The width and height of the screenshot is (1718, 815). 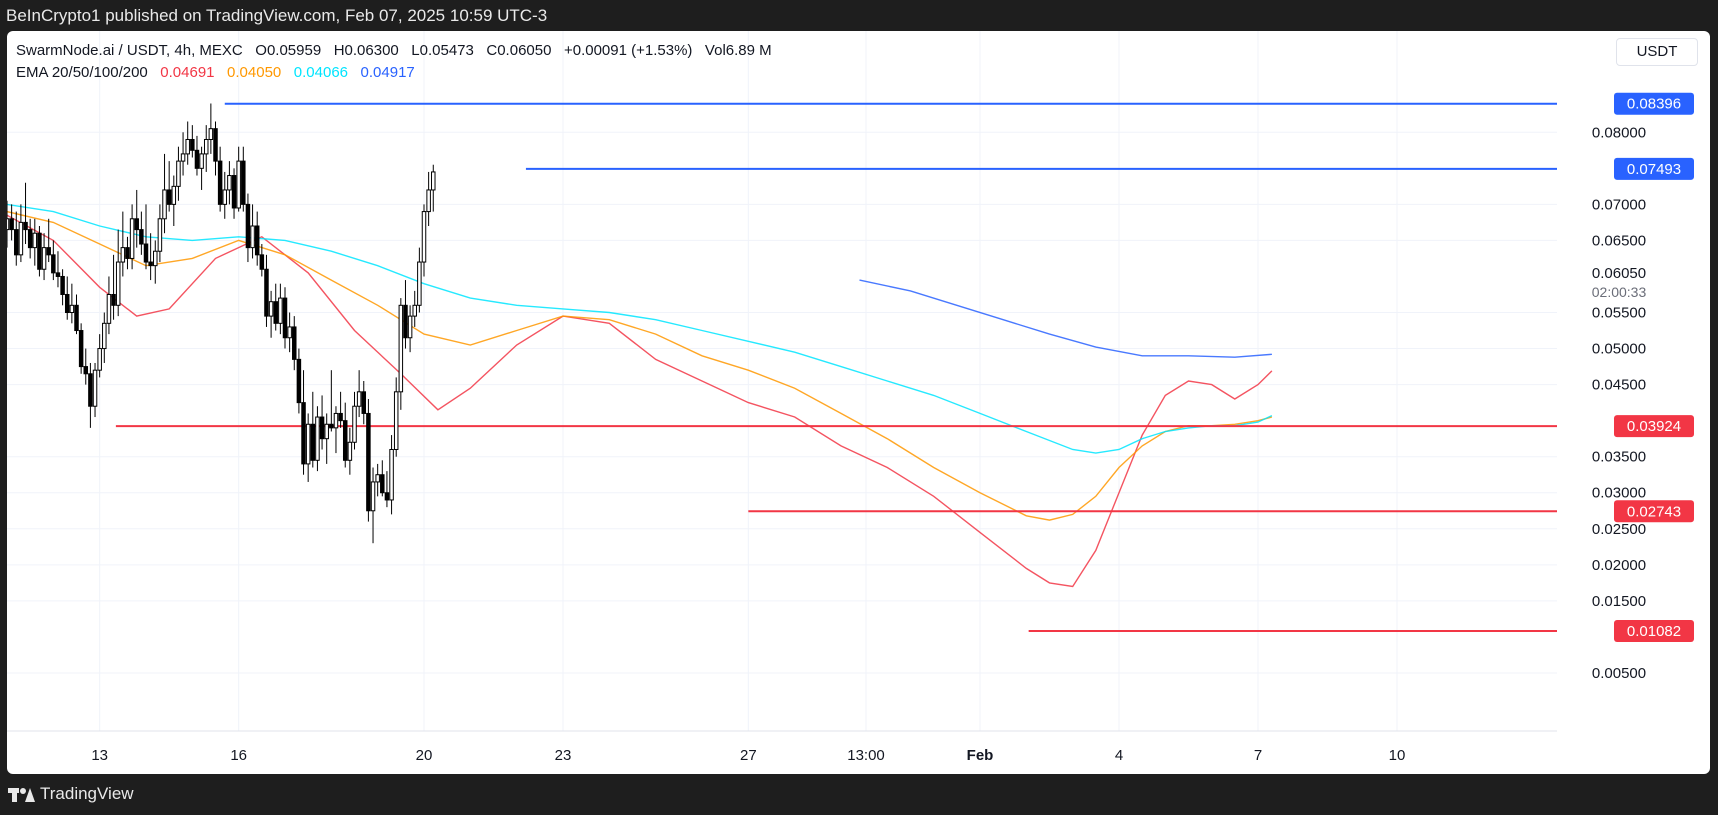 I want to click on current-price-label: 0.06050, so click(x=1619, y=273).